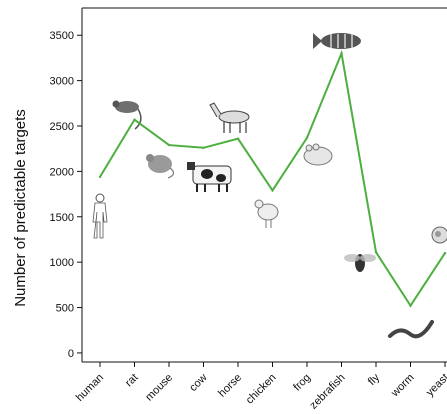 The image size is (447, 414). What do you see at coordinates (411, 329) in the screenshot?
I see `worm-icon` at bounding box center [411, 329].